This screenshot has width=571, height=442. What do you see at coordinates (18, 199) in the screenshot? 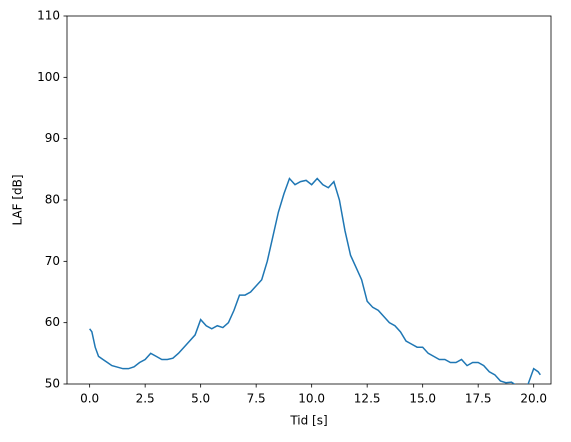
I see `y-axis-label: LAF [dB]` at bounding box center [18, 199].